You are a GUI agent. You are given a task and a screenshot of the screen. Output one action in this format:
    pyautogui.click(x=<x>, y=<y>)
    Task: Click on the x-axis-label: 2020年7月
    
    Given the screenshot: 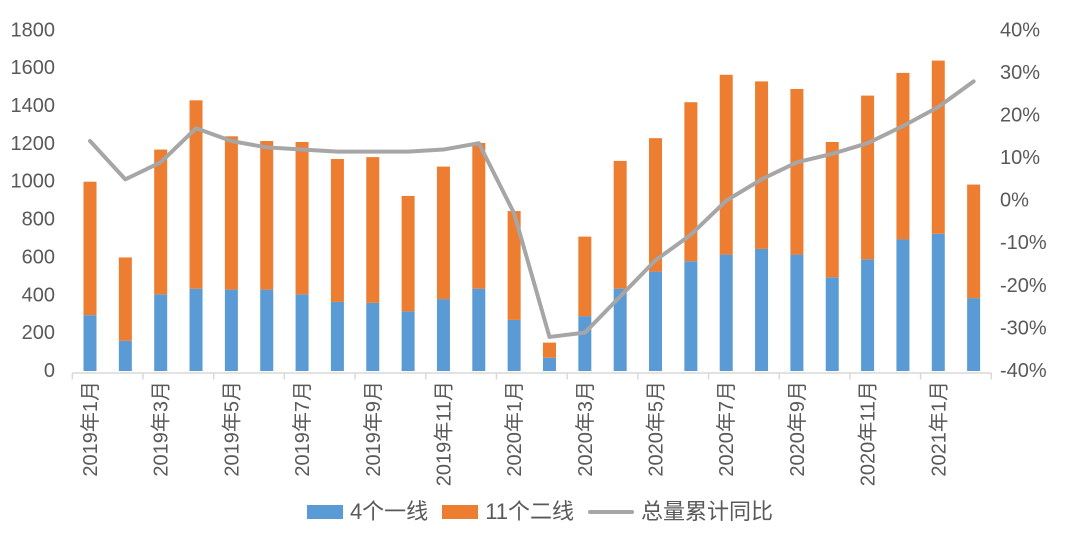 What is the action you would take?
    pyautogui.click(x=726, y=429)
    